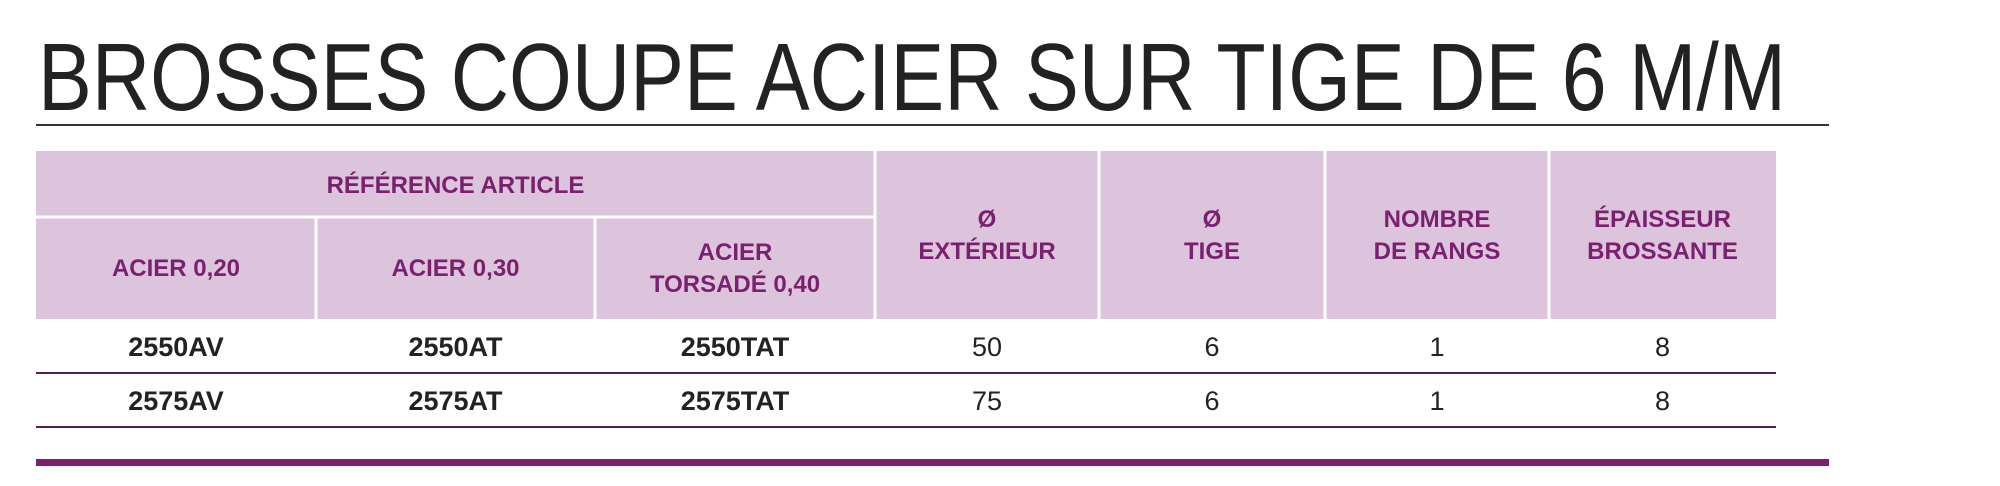  Describe the element at coordinates (1212, 251) in the screenshot. I see `column-header: TIGE` at that location.